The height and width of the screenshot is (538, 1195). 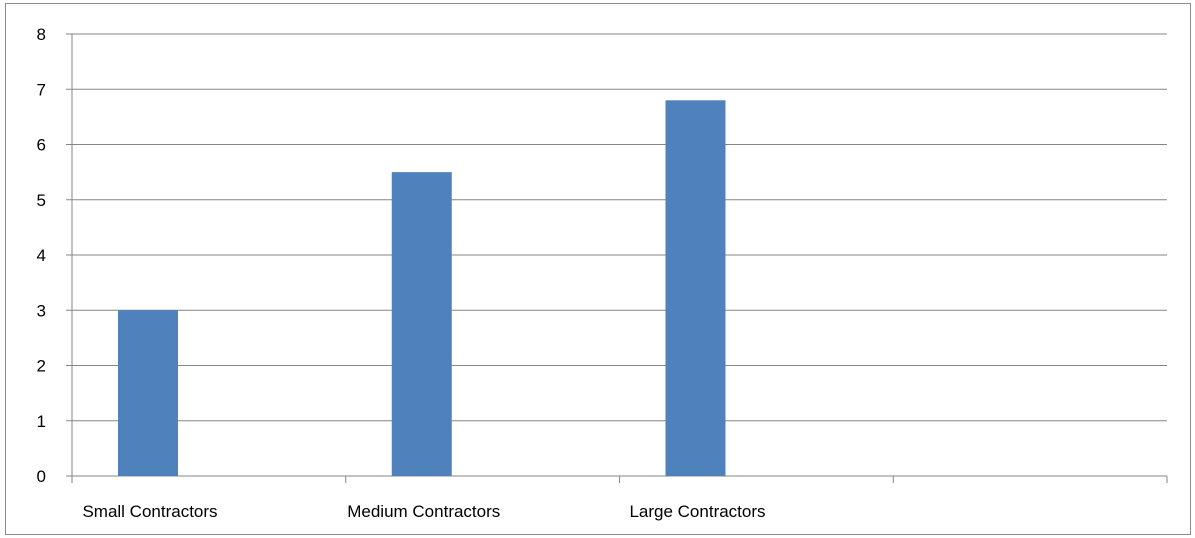 What do you see at coordinates (41, 421) in the screenshot?
I see `y-tick-label: 1` at bounding box center [41, 421].